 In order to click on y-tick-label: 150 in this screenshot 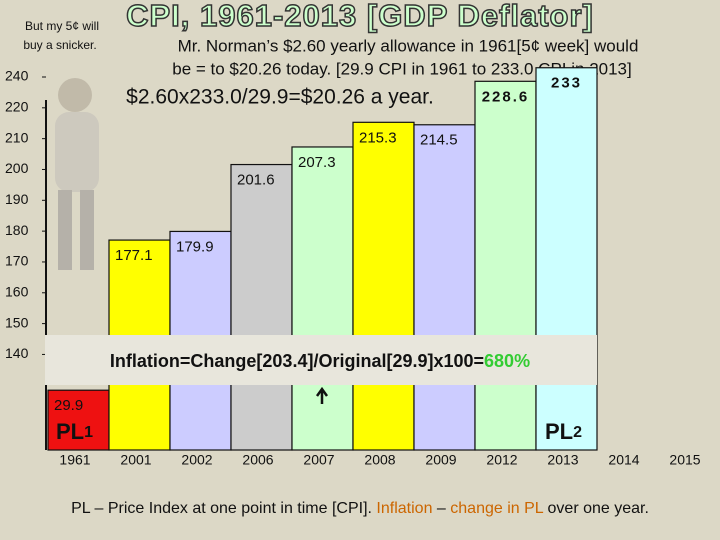, I will do `click(17, 322)`.